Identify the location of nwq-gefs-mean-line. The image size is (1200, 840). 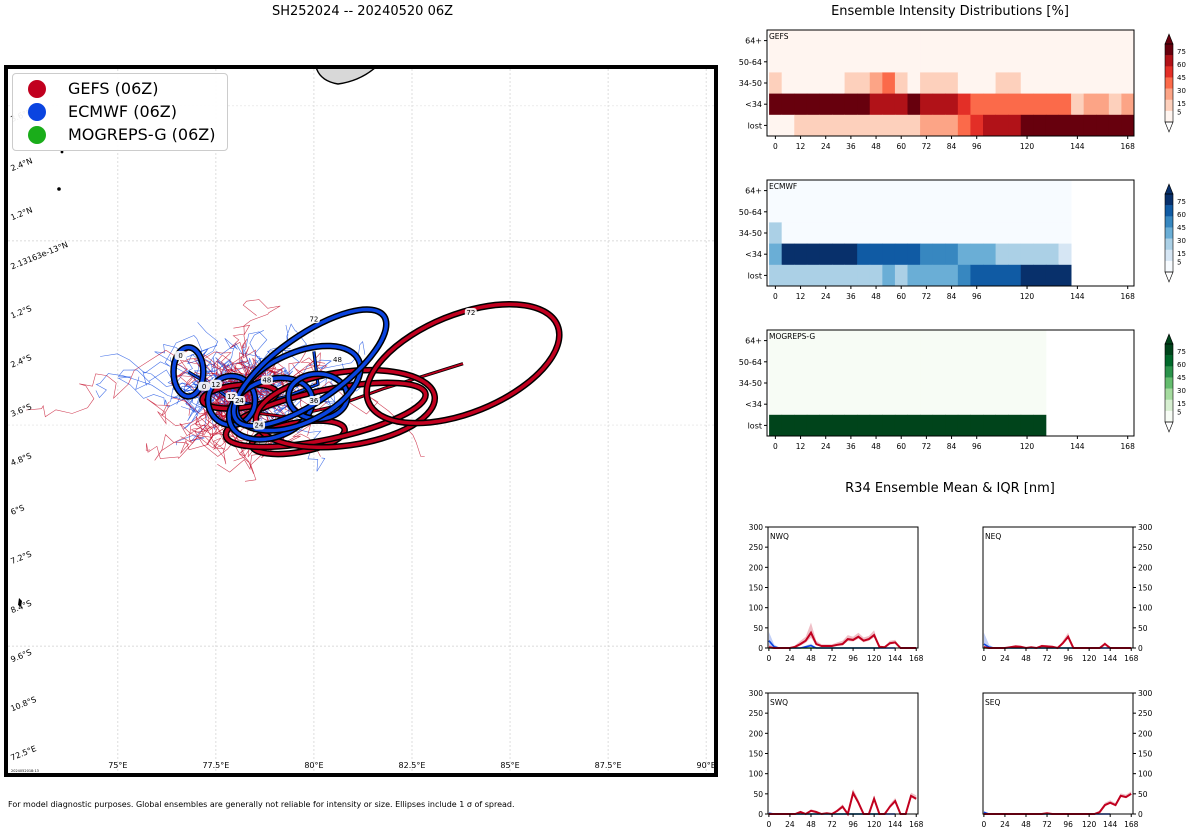
(842, 639).